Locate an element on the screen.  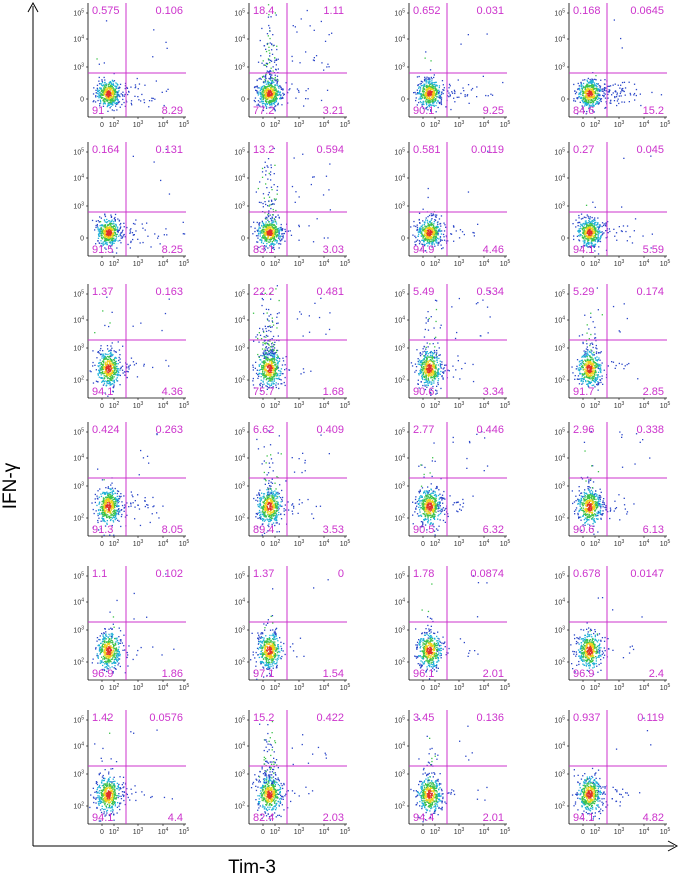
quadrant-upper-left-label: 1.37 is located at coordinates (102, 292).